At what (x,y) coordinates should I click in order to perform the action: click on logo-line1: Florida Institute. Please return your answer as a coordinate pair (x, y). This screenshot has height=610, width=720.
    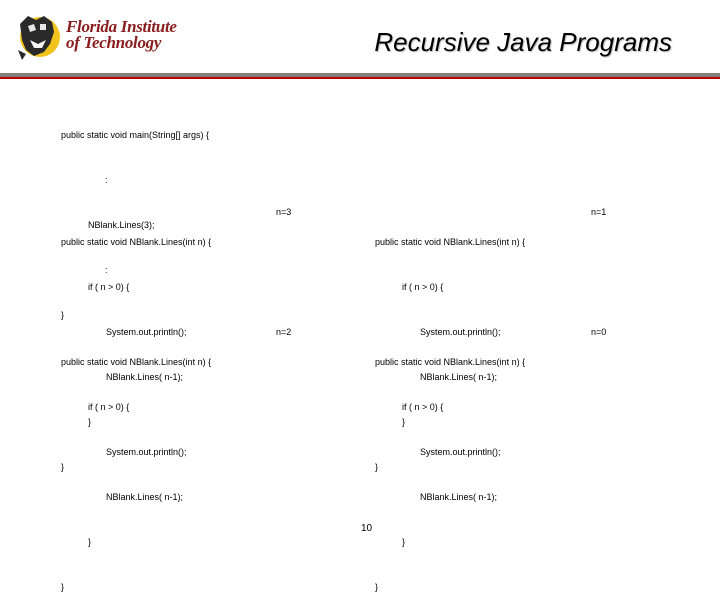
    Looking at the image, I should click on (121, 26).